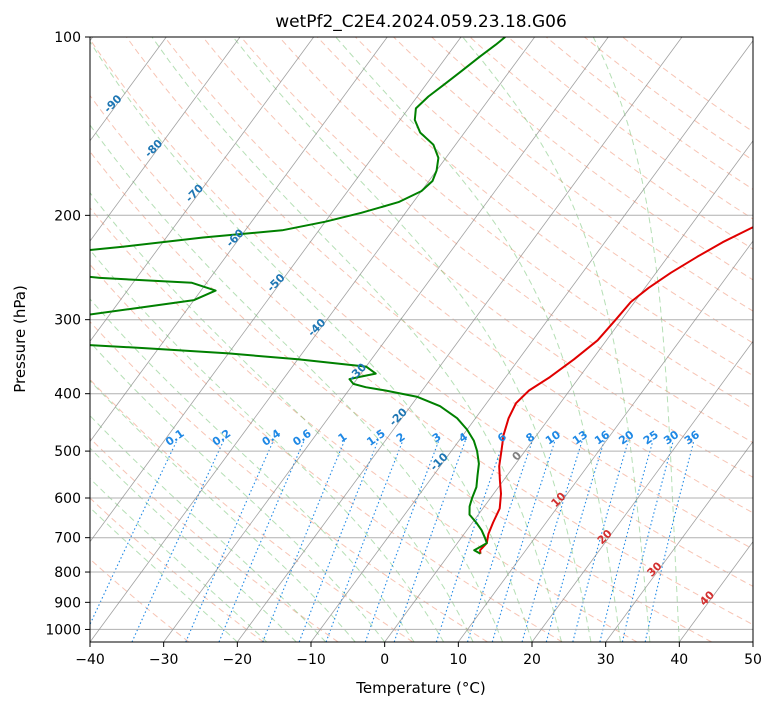 The width and height of the screenshot is (775, 708). Describe the element at coordinates (679, 660) in the screenshot. I see `x-tick-label: 40` at that location.